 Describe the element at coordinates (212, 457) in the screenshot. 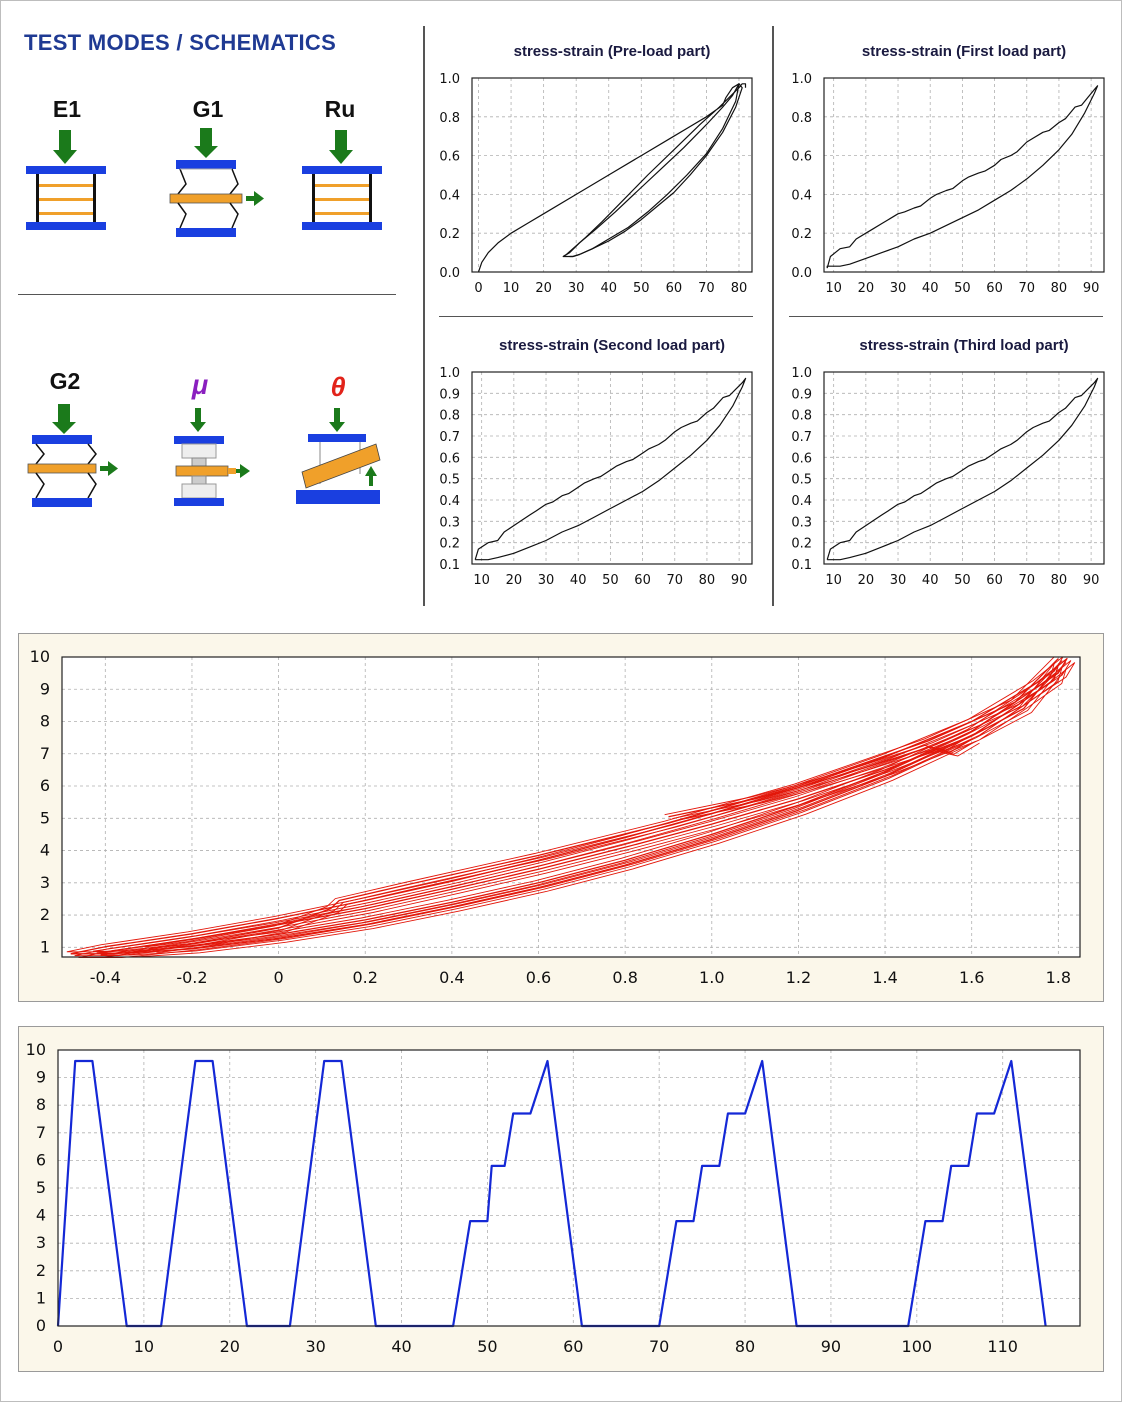

I see `friction-schematic-icon` at that location.